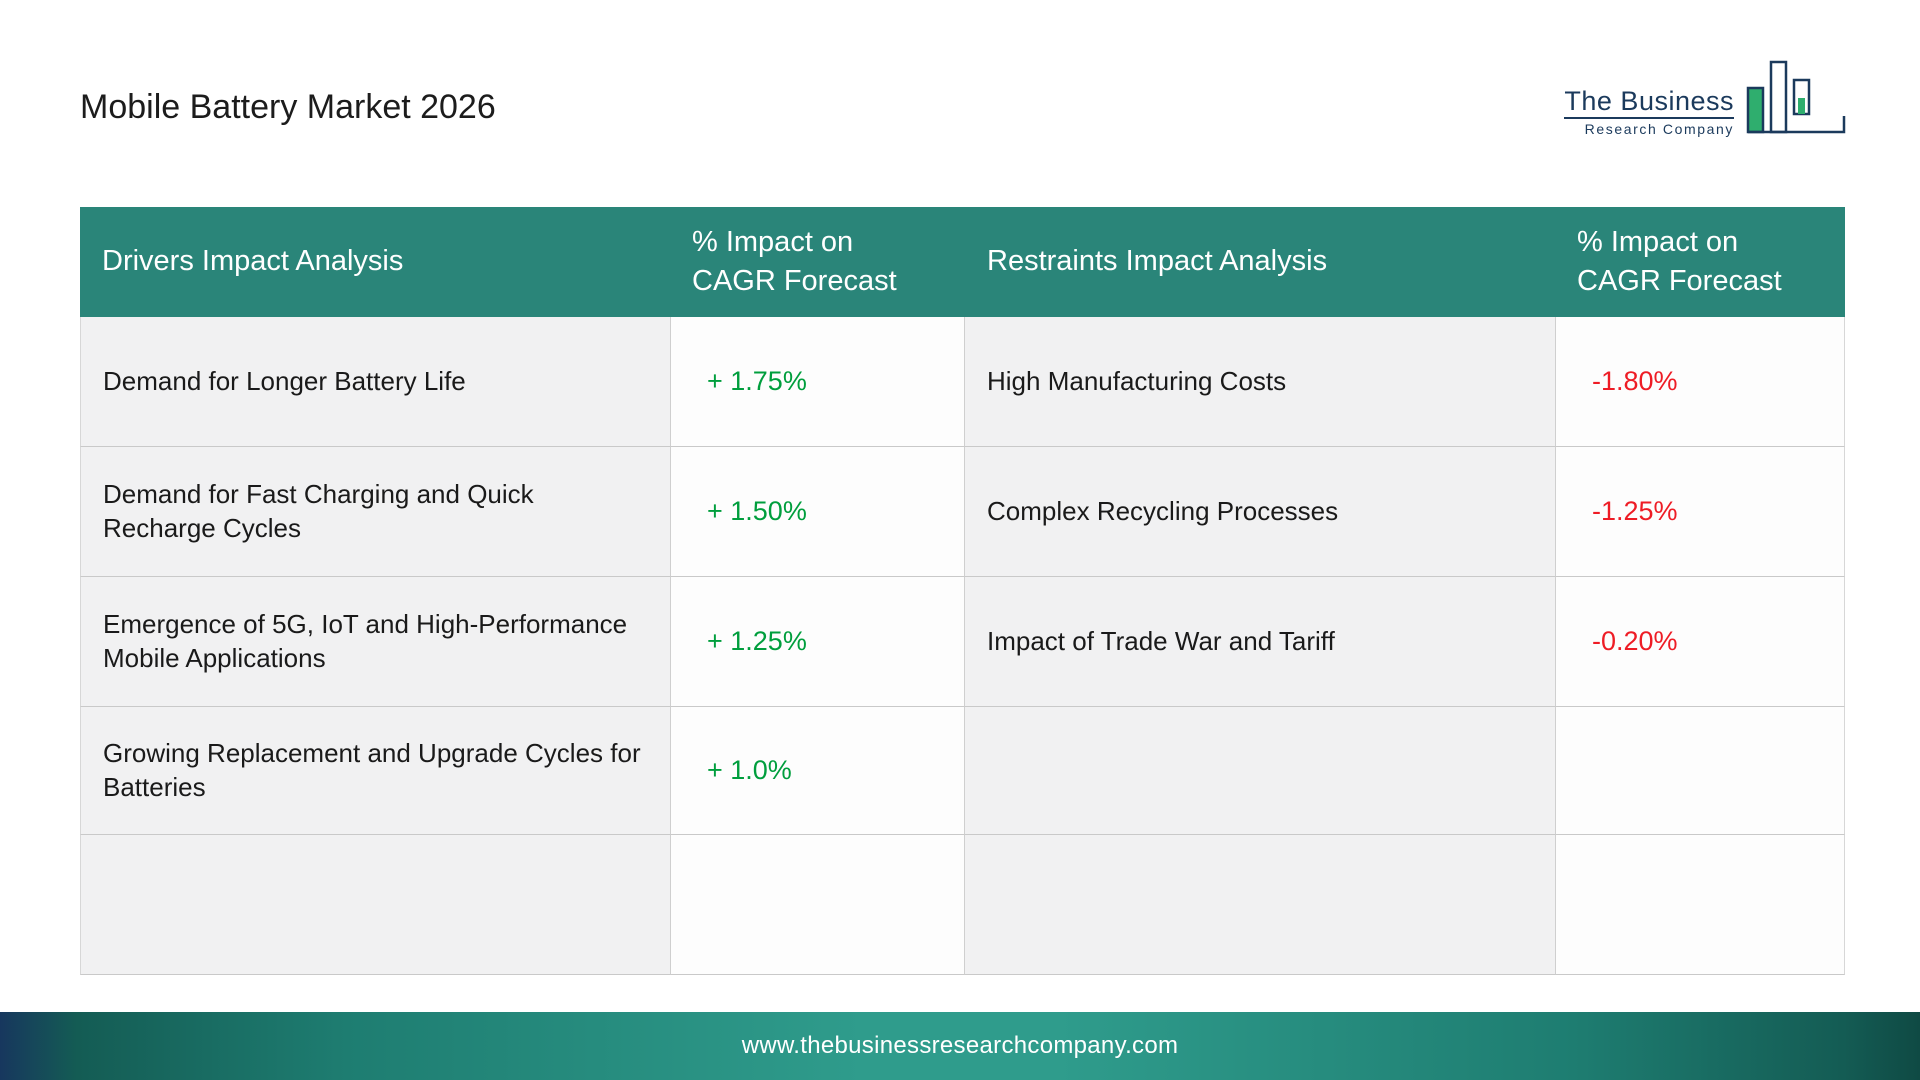 This screenshot has width=1920, height=1080. What do you see at coordinates (375, 262) in the screenshot?
I see `header-drivers: Drivers Impact Analysis` at bounding box center [375, 262].